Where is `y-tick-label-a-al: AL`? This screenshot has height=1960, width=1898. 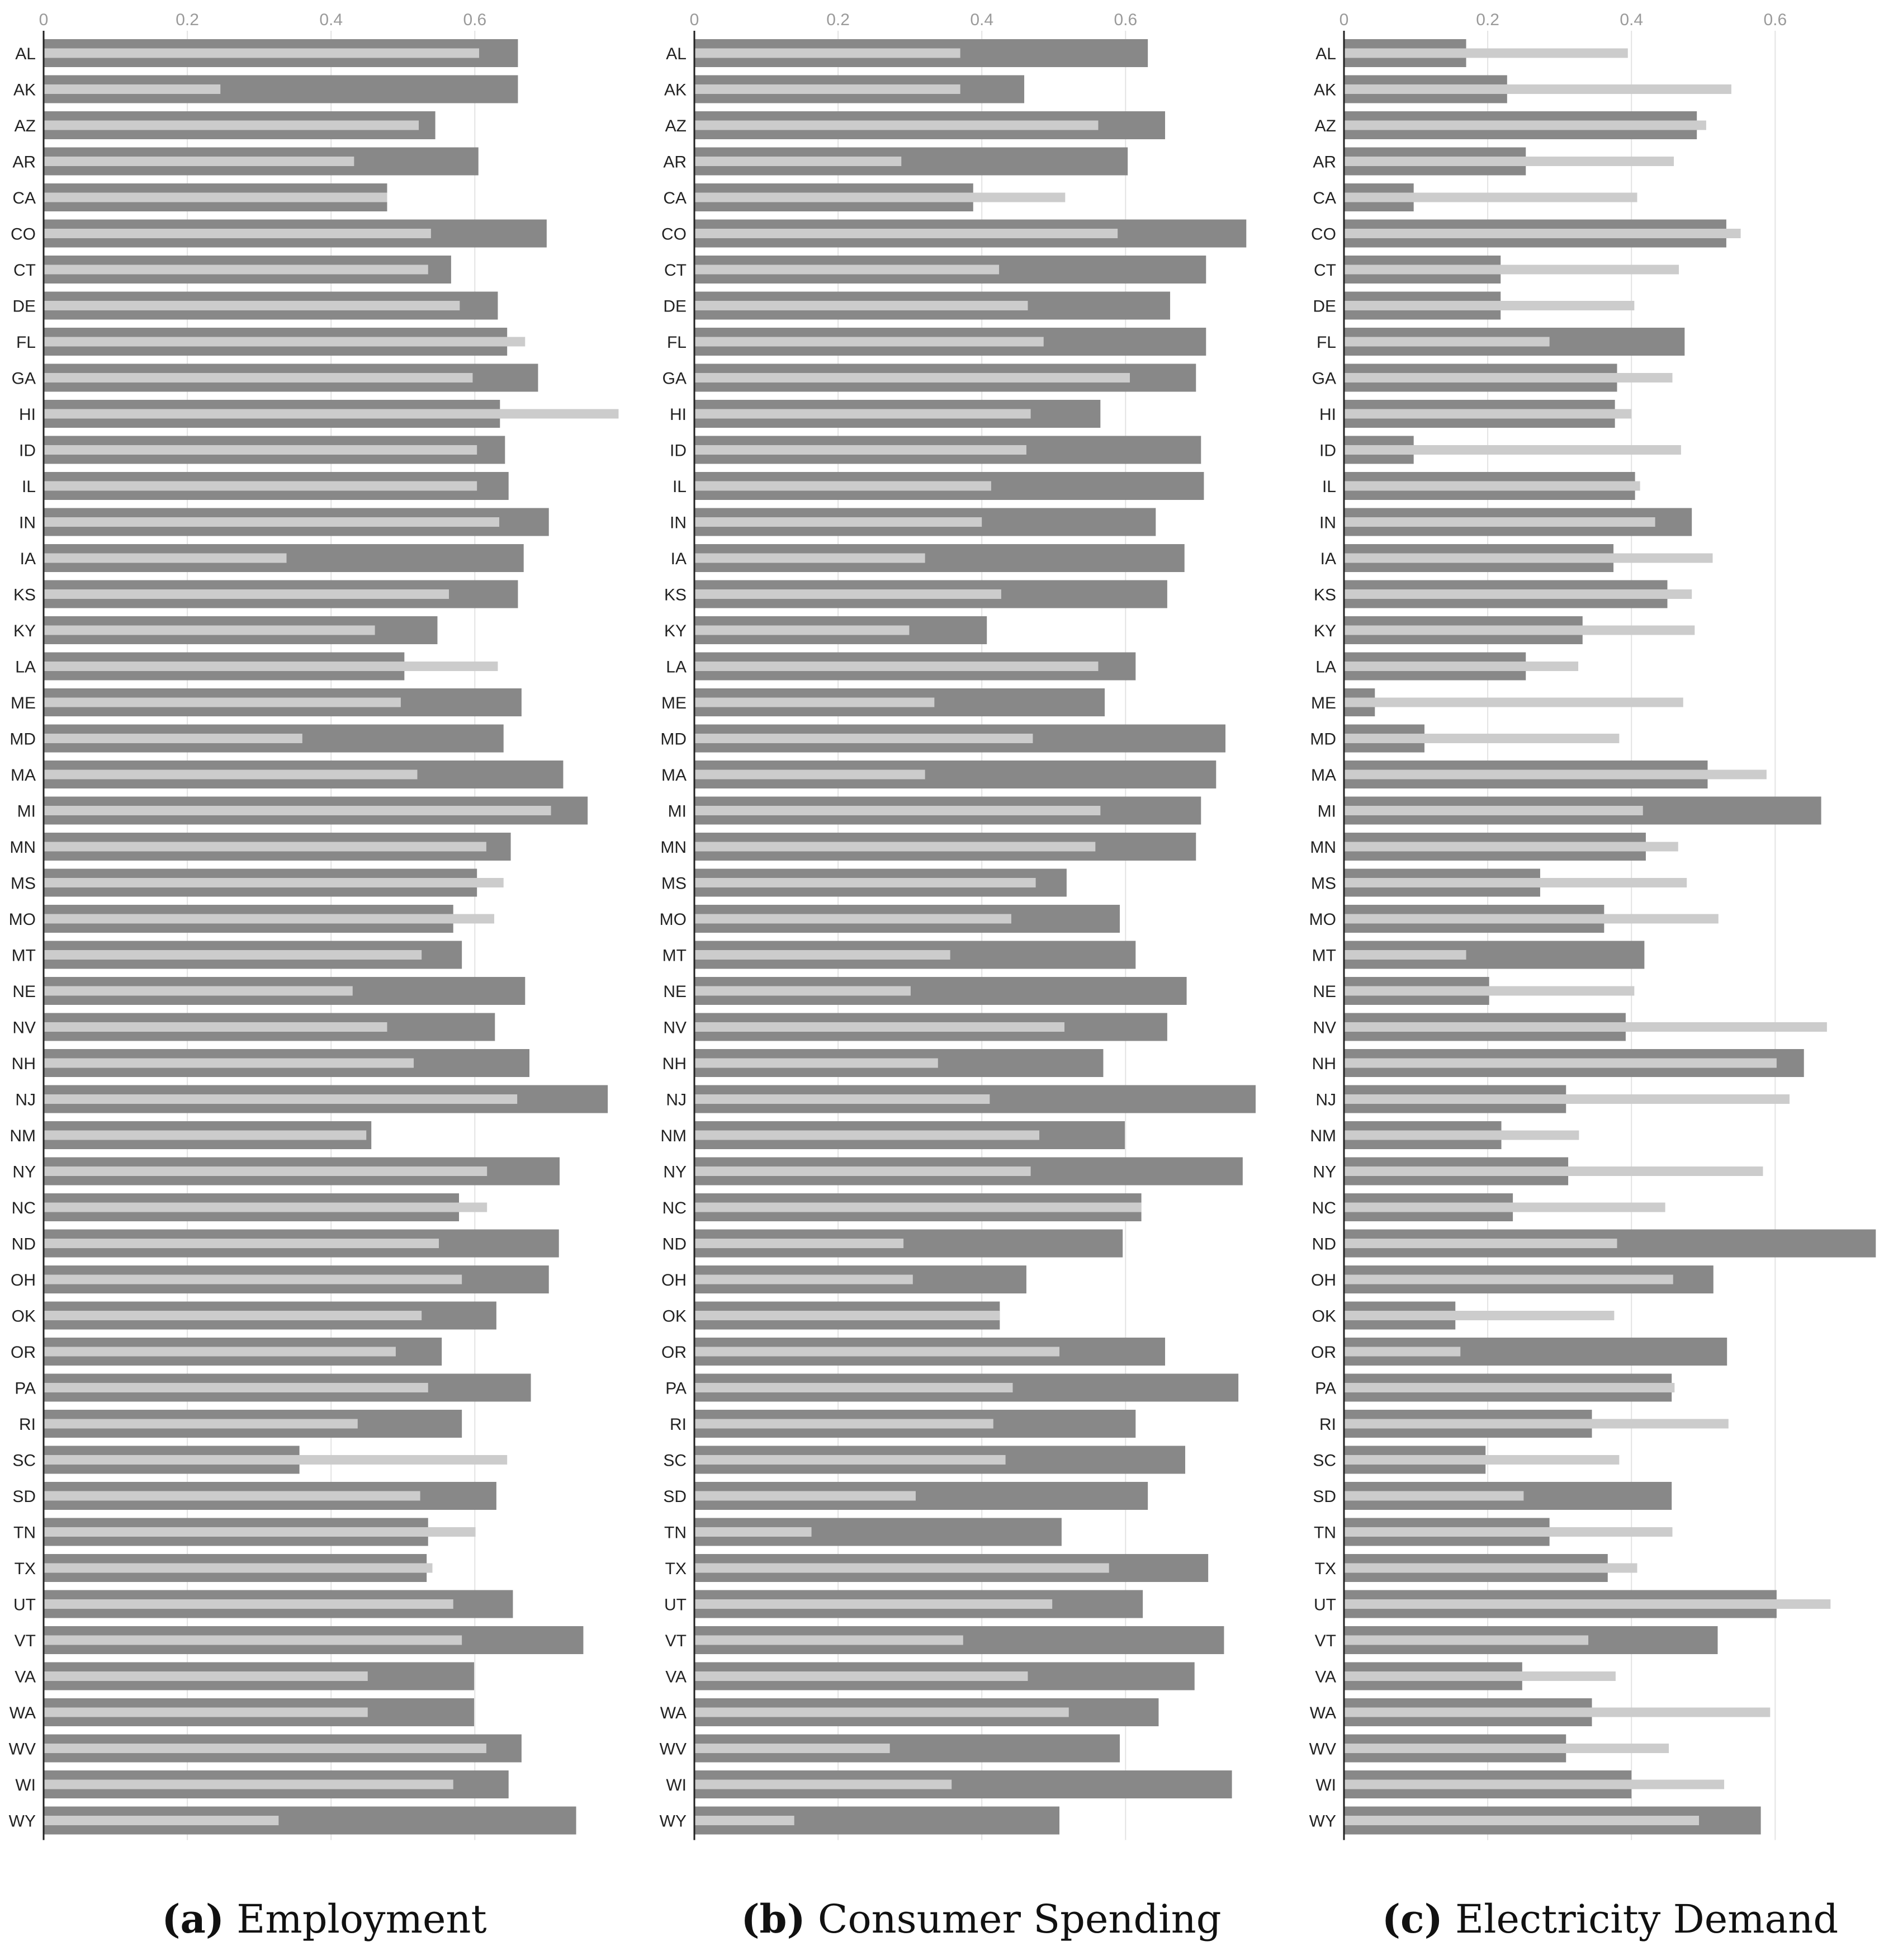 y-tick-label-a-al: AL is located at coordinates (25, 54).